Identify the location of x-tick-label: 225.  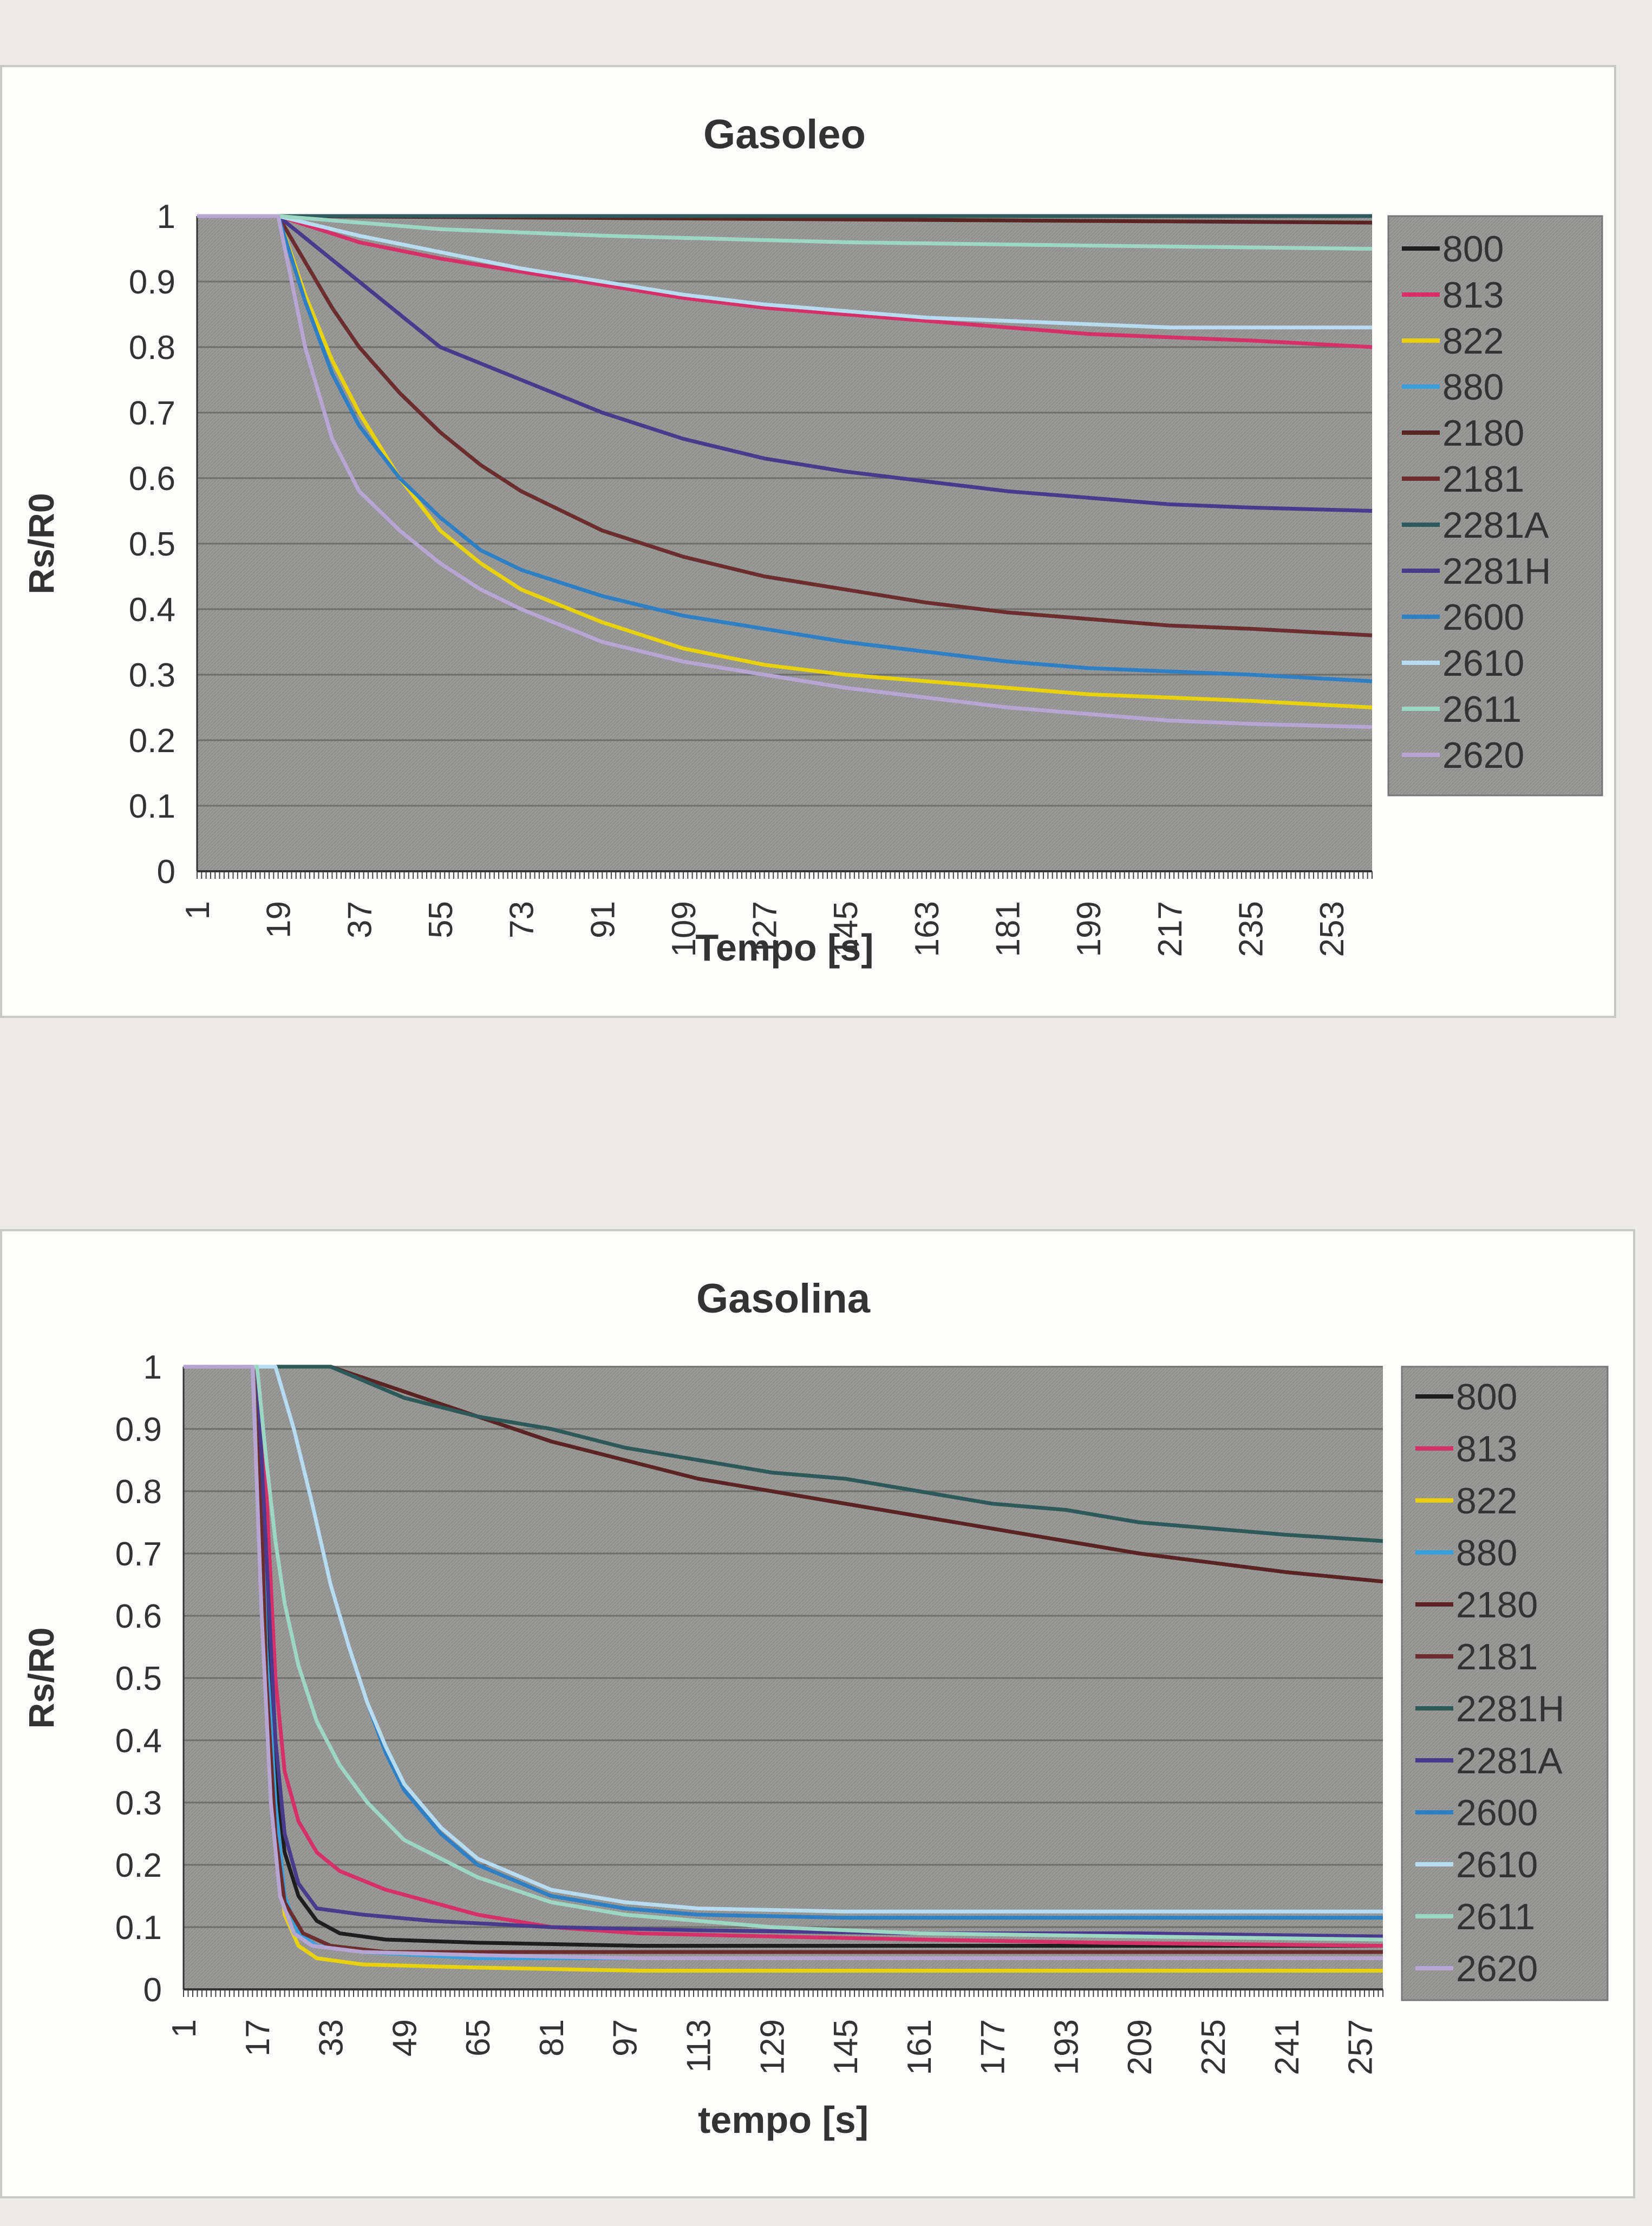
(1213, 2047).